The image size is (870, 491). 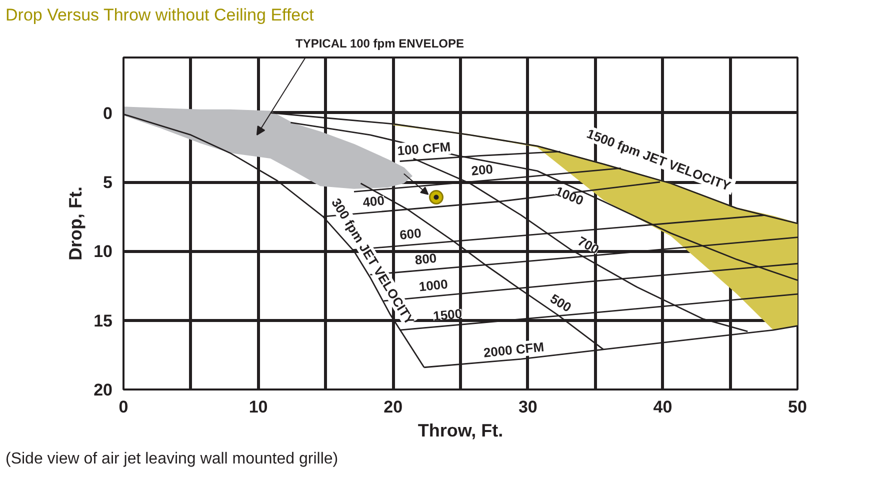 I want to click on y-axis-title: Drop, Ft., so click(x=76, y=223).